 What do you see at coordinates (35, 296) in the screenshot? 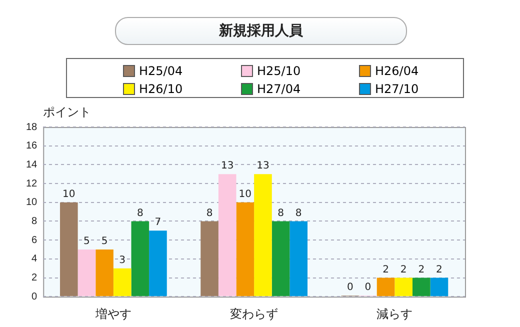
I see `y-tick-label: 0` at bounding box center [35, 296].